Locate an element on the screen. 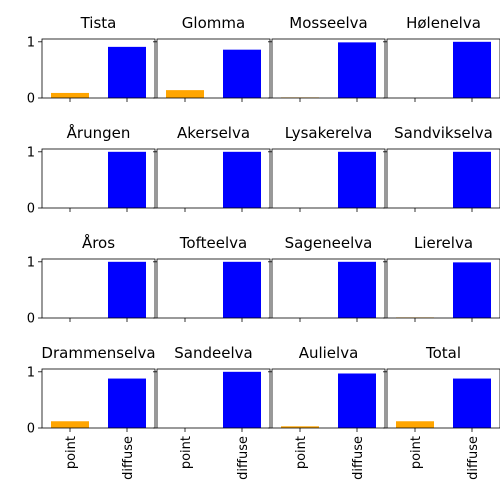 This screenshot has height=504, width=500. panel-13: Drammenselva 0 1 point diffuse is located at coordinates (91, 412).